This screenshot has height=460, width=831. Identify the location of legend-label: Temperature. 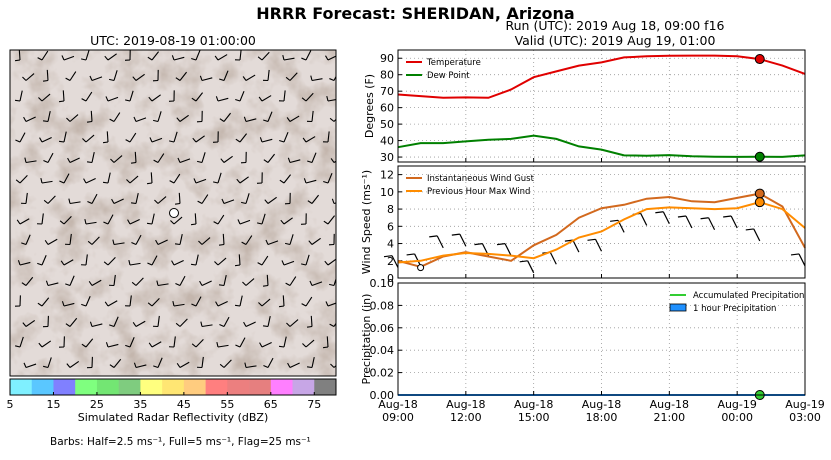
(453, 63).